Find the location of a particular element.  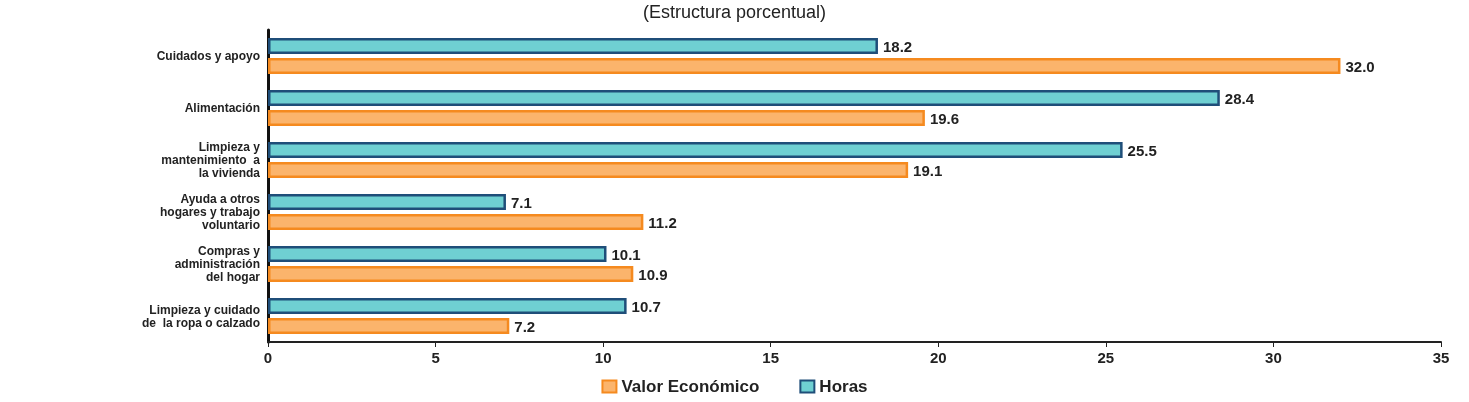

data-label: 11.2 is located at coordinates (662, 222).